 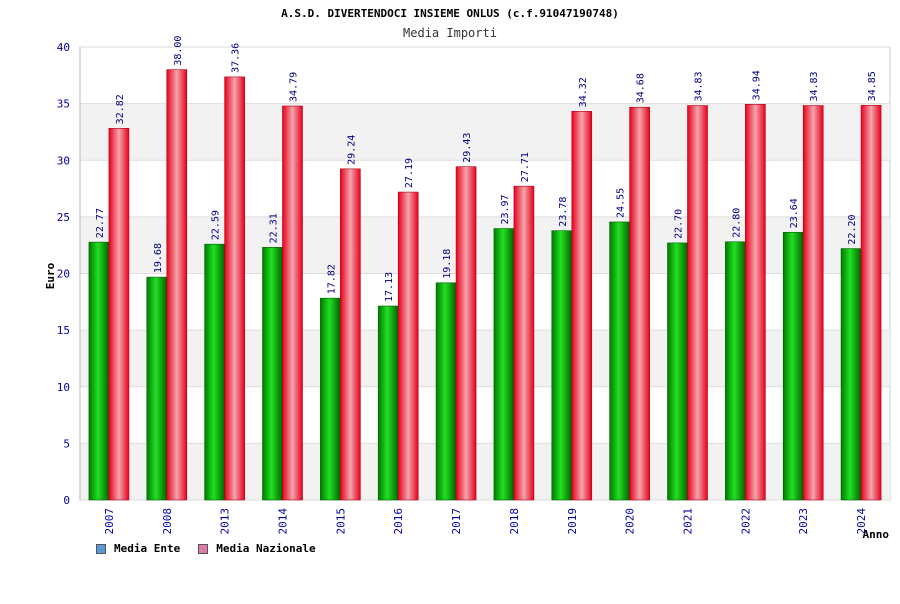 What do you see at coordinates (294, 87) in the screenshot?
I see `value-label-nazionale-2014: 34.79` at bounding box center [294, 87].